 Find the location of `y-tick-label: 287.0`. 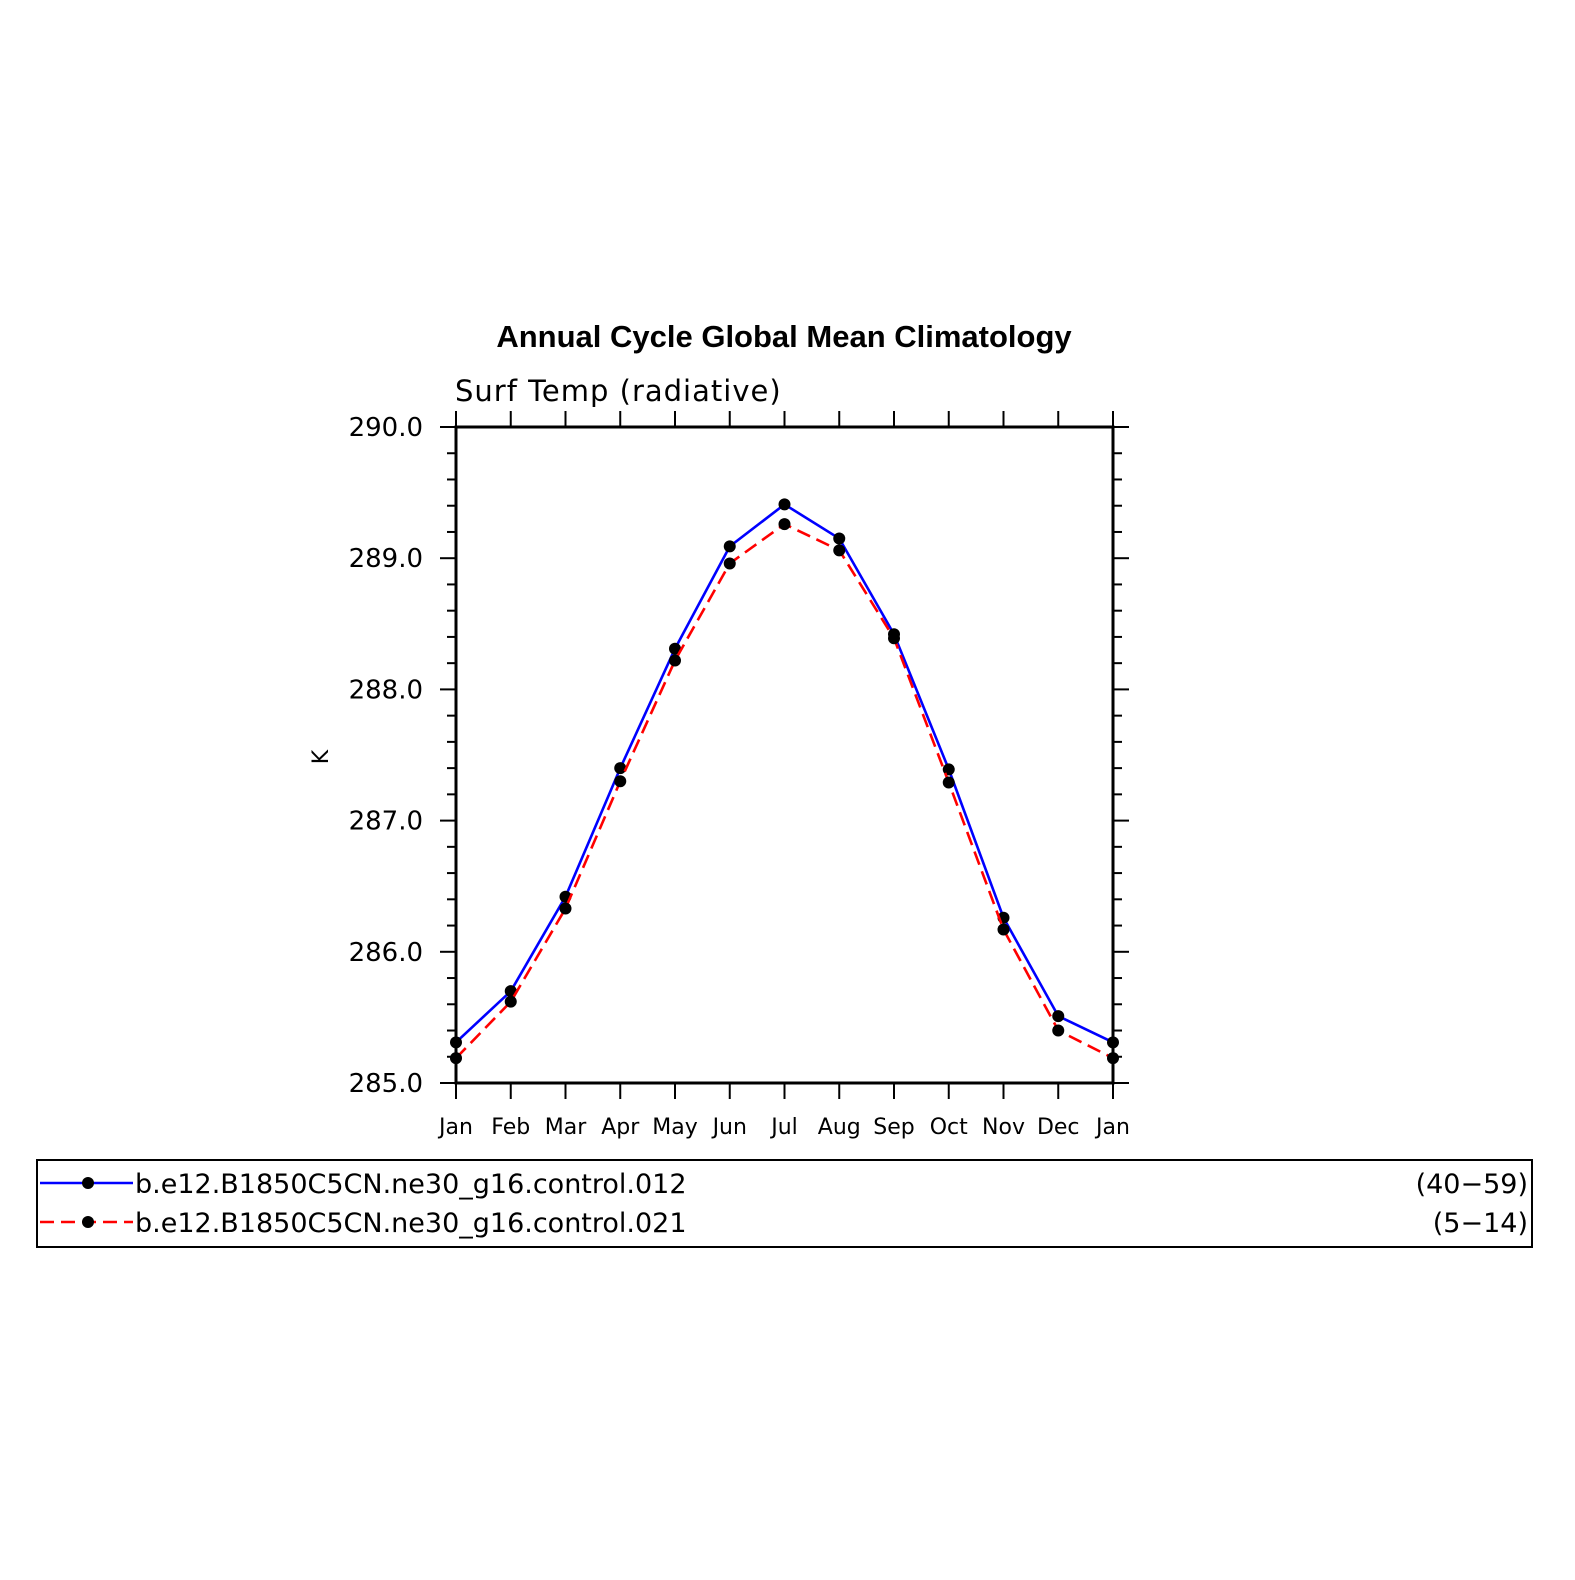

y-tick-label: 287.0 is located at coordinates (386, 822).